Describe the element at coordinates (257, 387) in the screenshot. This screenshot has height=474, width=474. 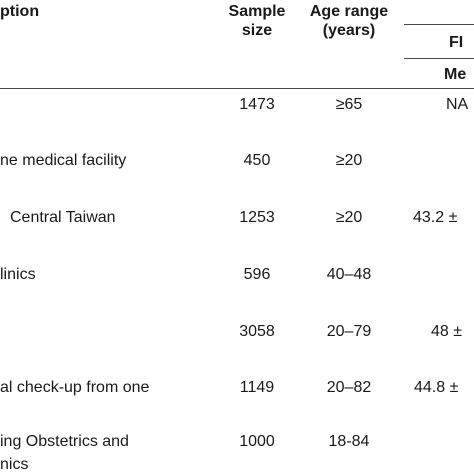
I see `row-6-sample-size: 1149` at that location.